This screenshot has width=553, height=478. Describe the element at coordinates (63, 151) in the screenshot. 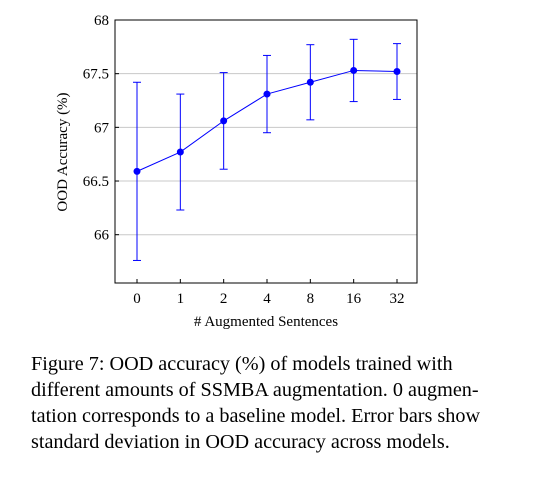

I see `y-axis-label: OOD Accuracy (%)` at that location.